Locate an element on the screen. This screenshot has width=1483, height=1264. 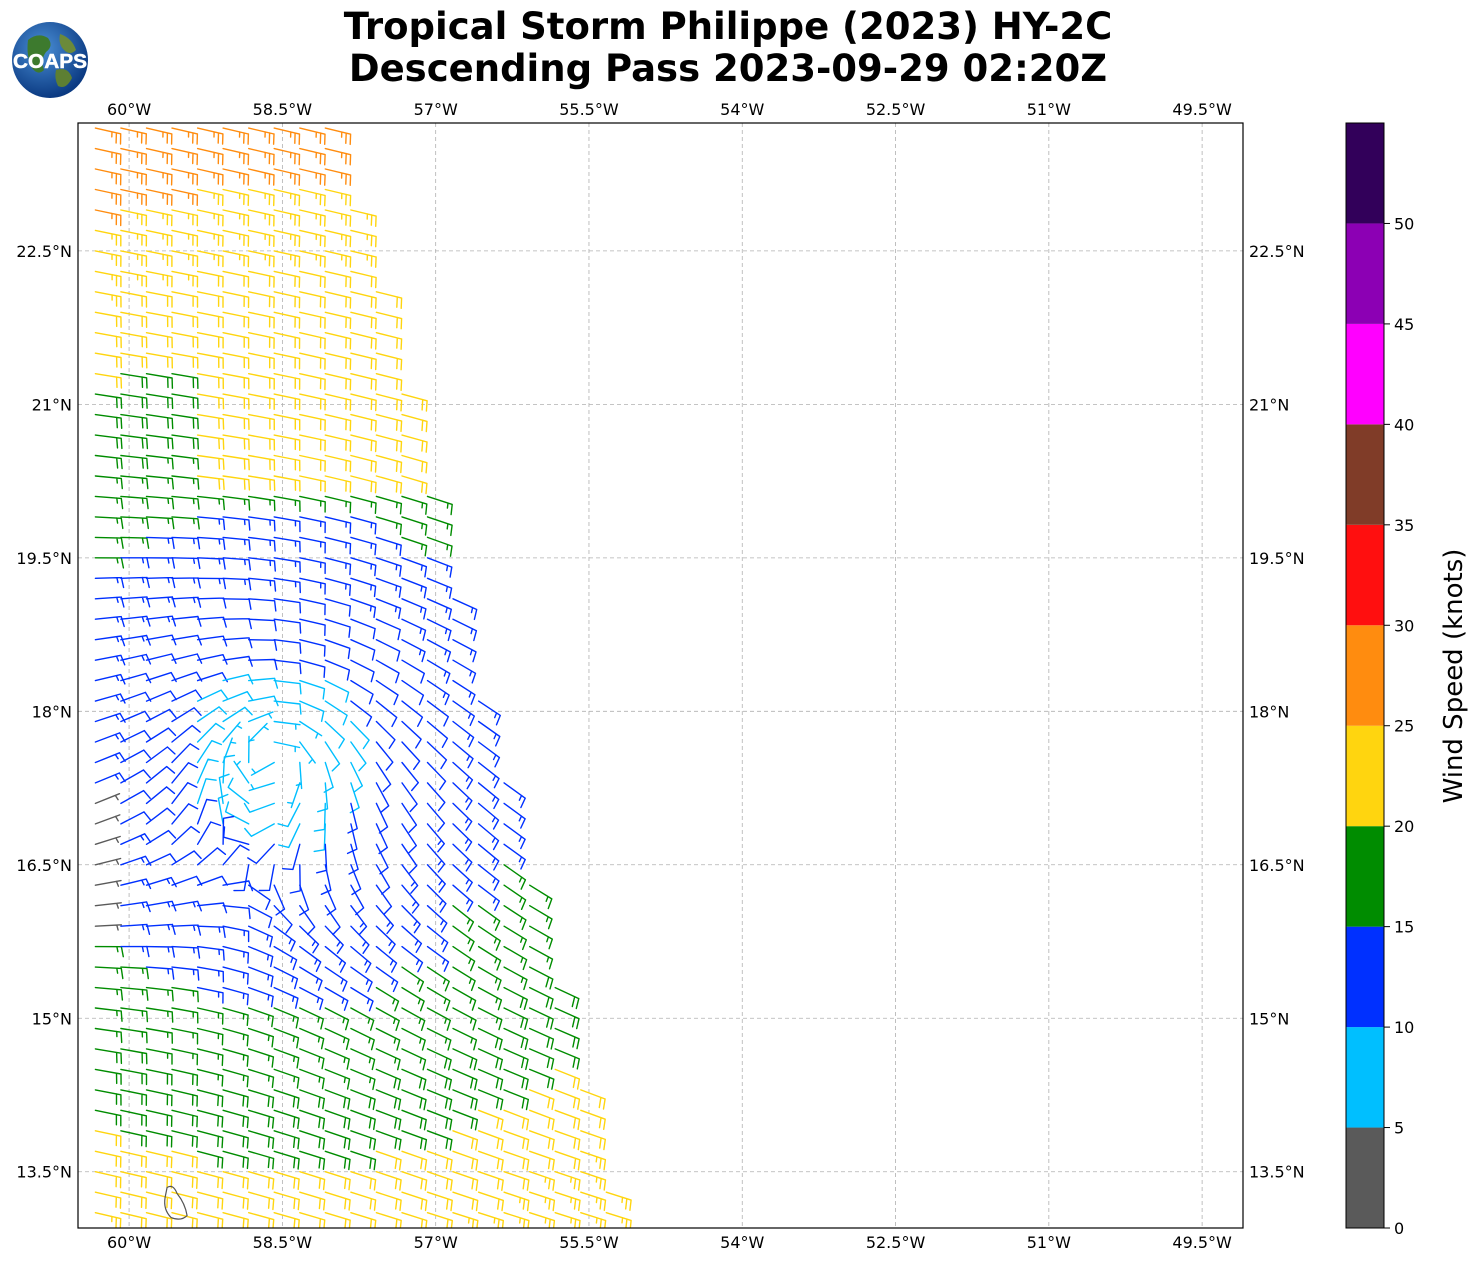
colorbar-bin is located at coordinates (1365, 1177).